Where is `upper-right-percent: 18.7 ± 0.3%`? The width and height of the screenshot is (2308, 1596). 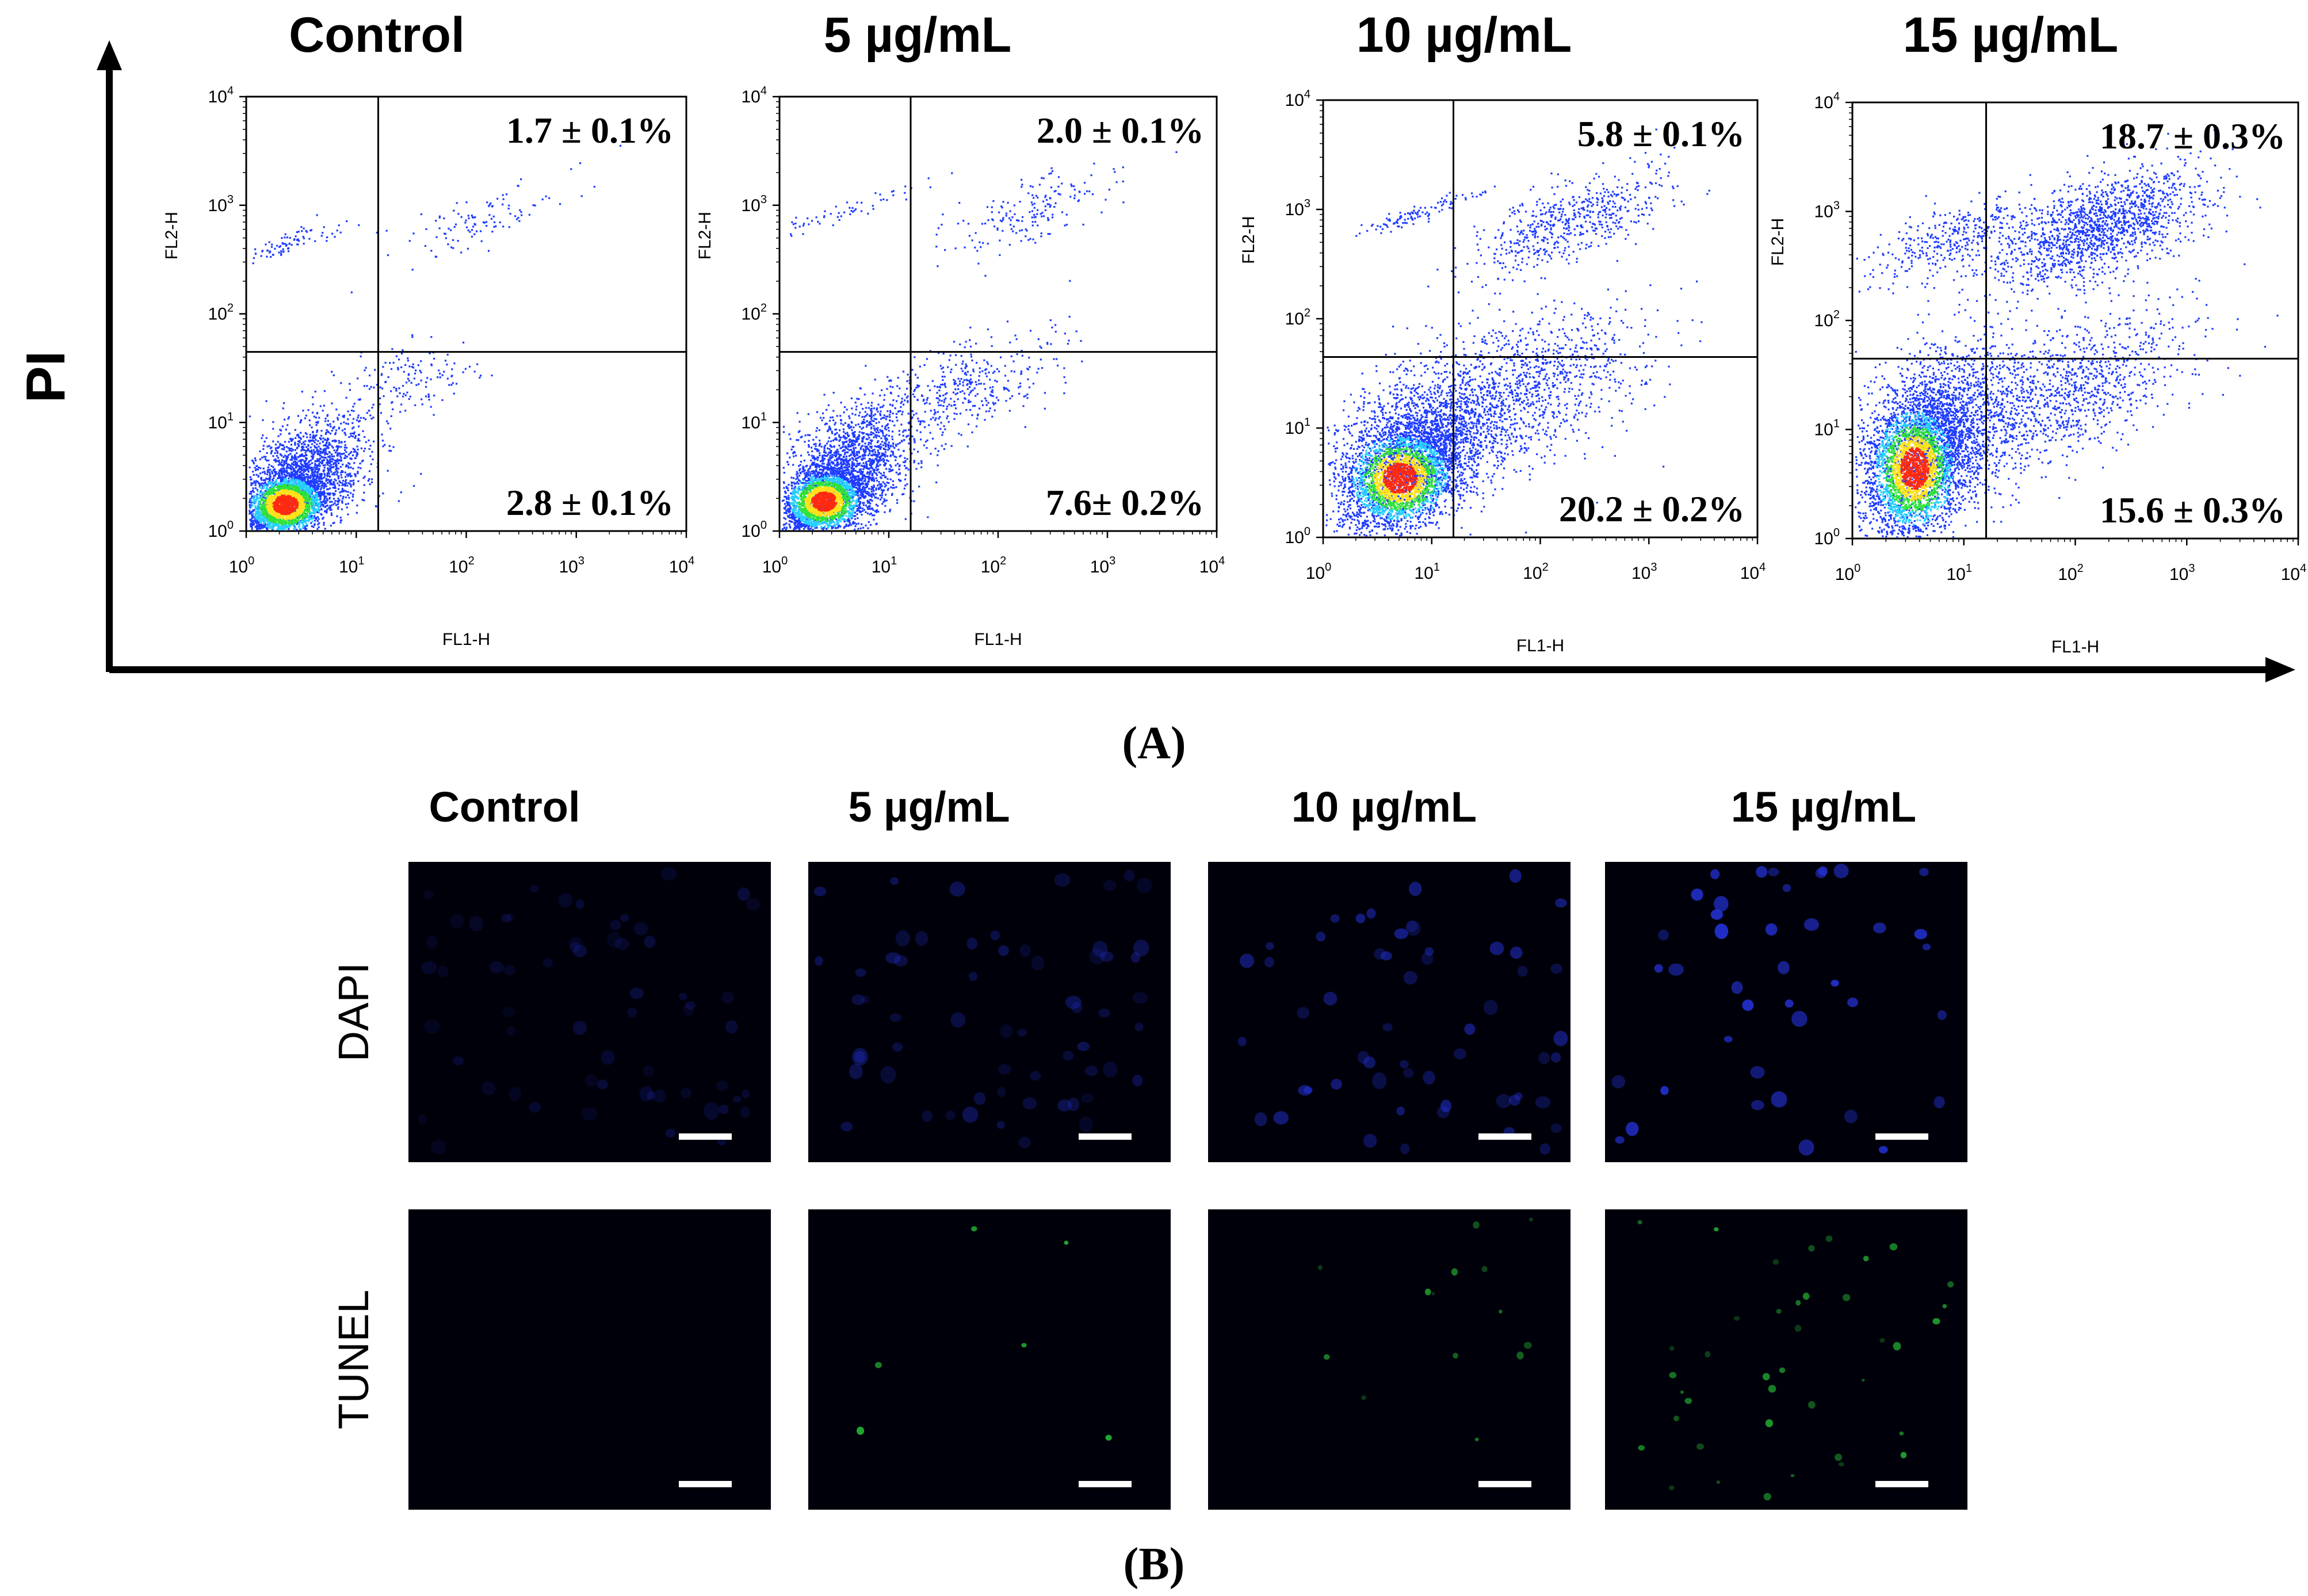 upper-right-percent: 18.7 ± 0.3% is located at coordinates (2193, 136).